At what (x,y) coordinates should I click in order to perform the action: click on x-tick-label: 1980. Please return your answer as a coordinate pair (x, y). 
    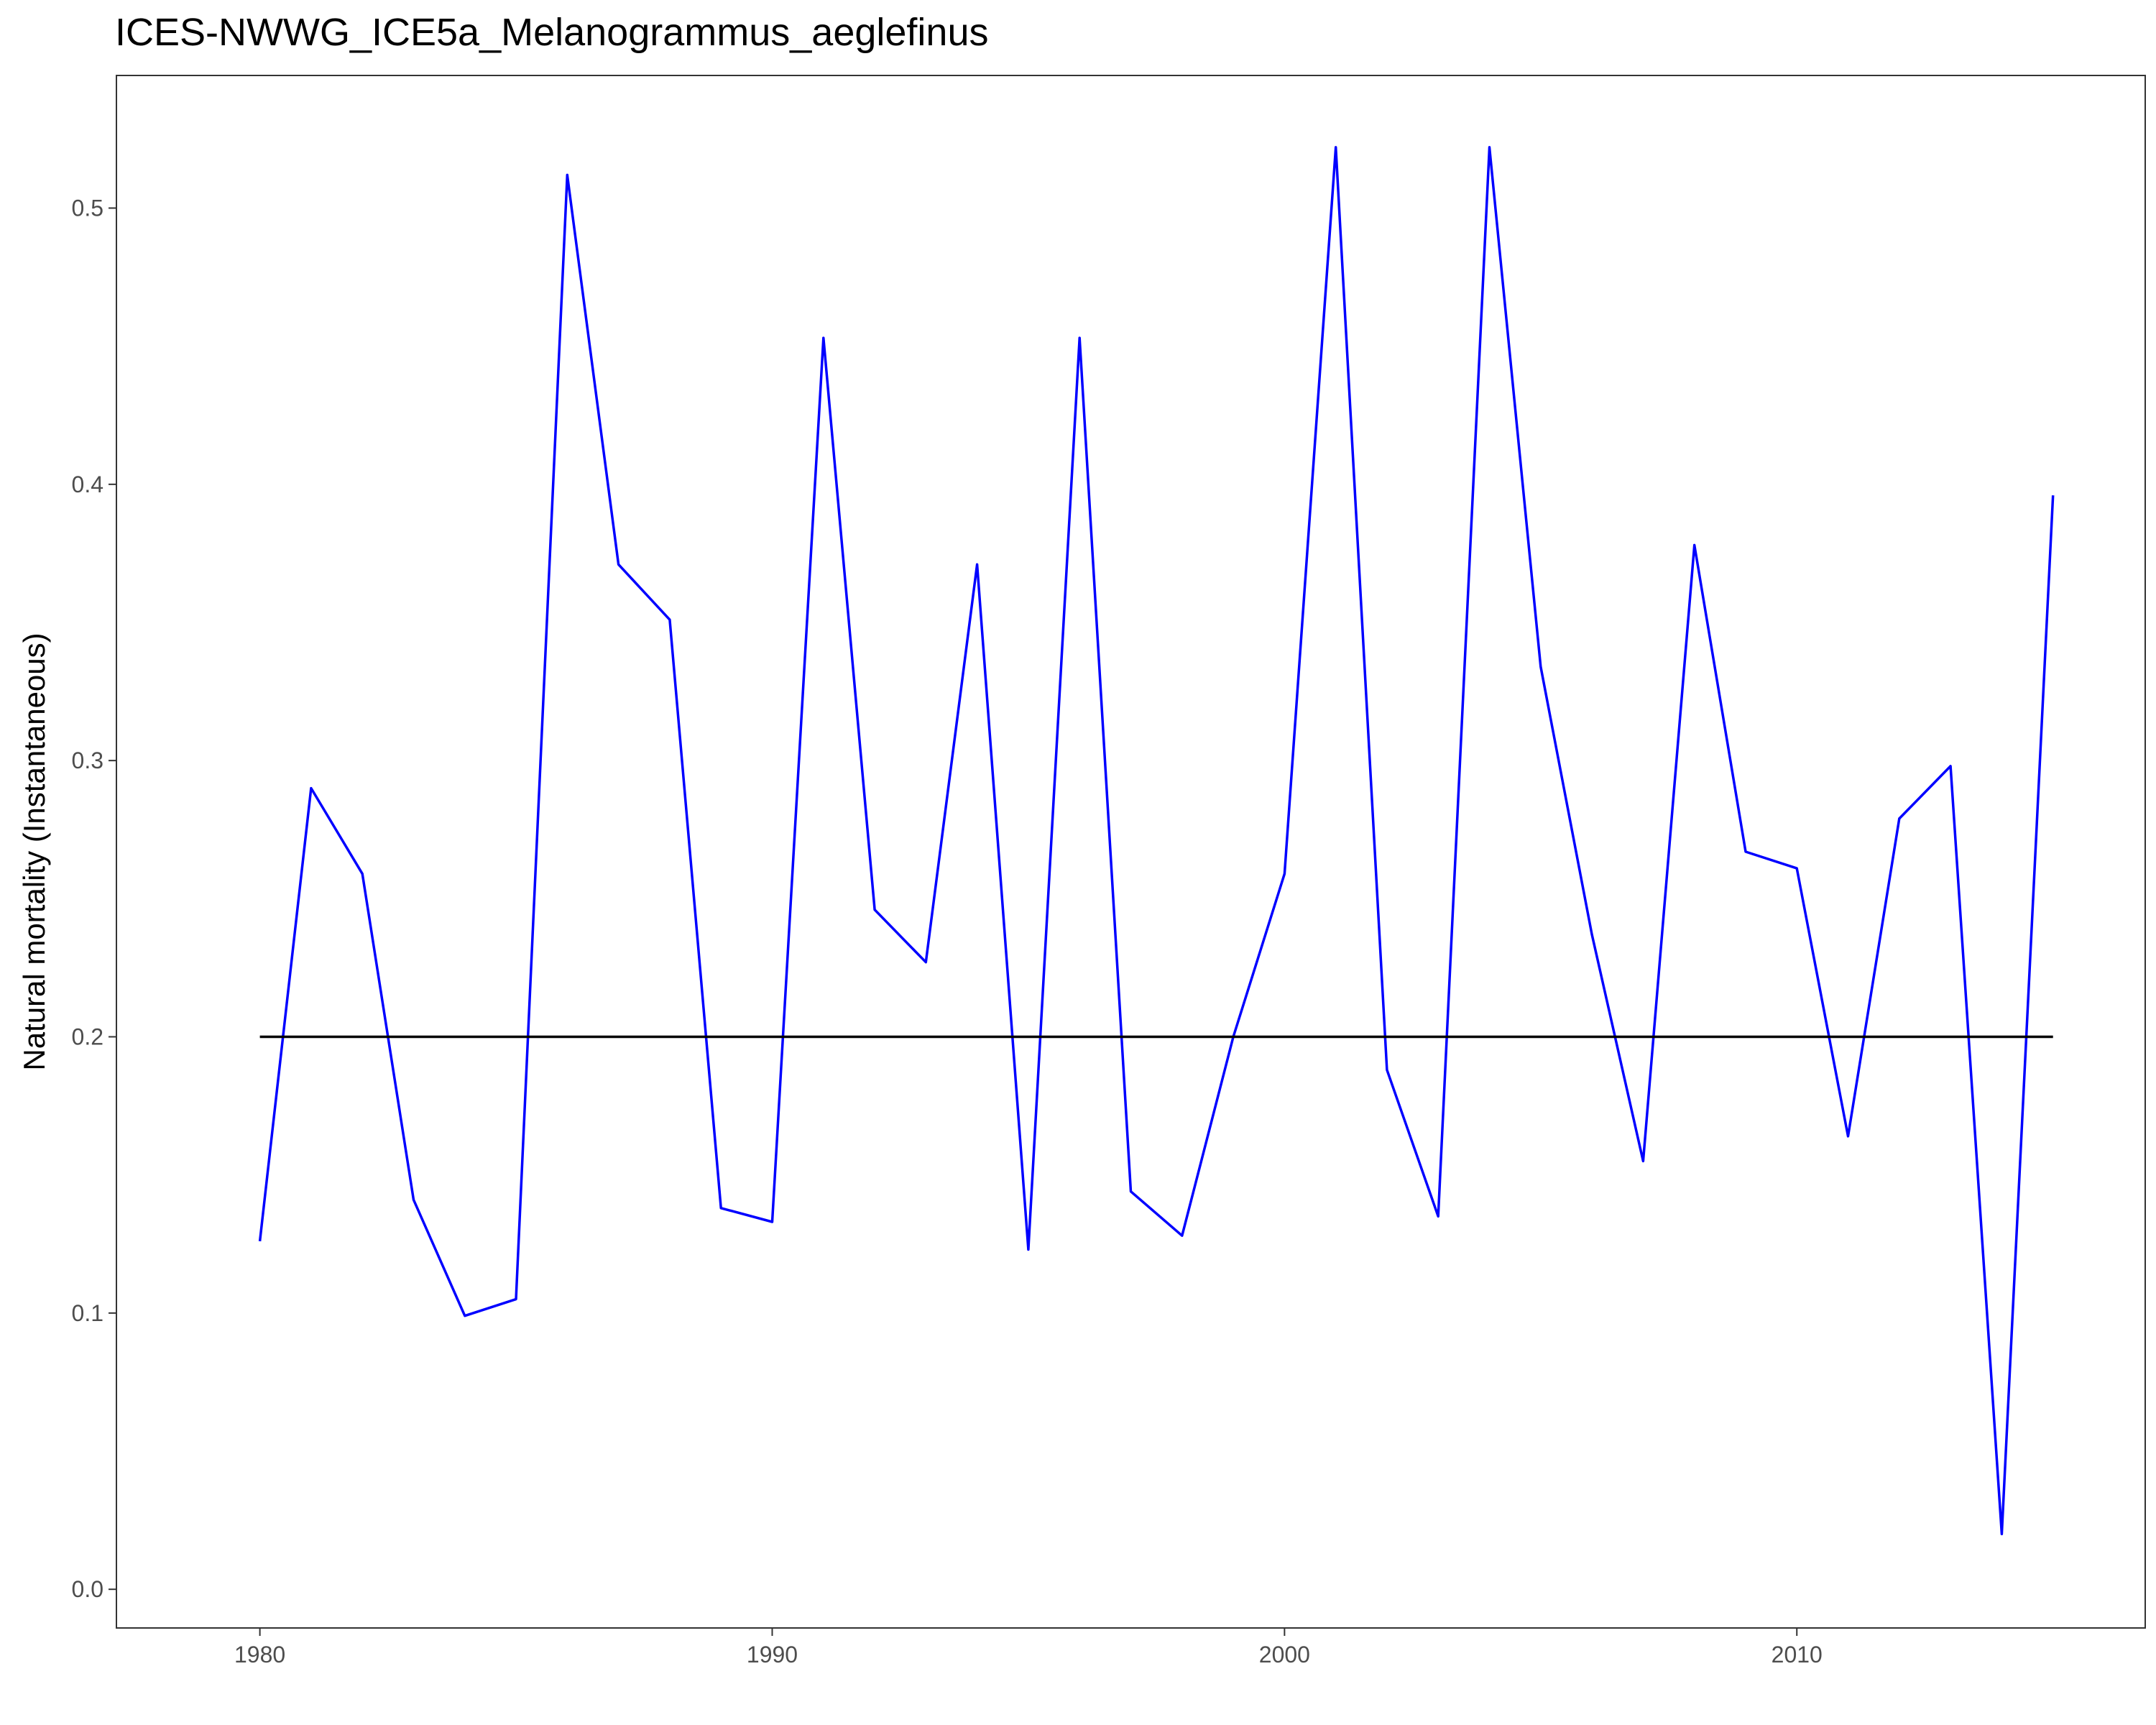
    Looking at the image, I should click on (259, 1655).